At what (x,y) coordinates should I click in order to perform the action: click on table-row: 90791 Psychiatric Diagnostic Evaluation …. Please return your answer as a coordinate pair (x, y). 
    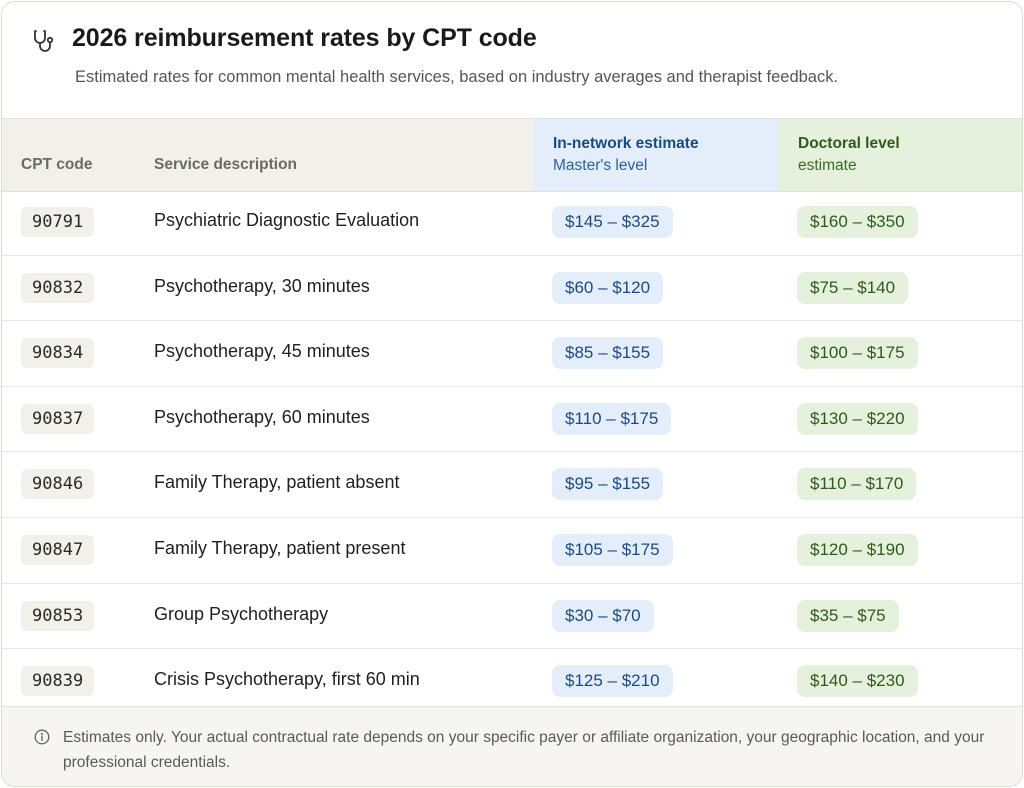
    Looking at the image, I should click on (512, 223).